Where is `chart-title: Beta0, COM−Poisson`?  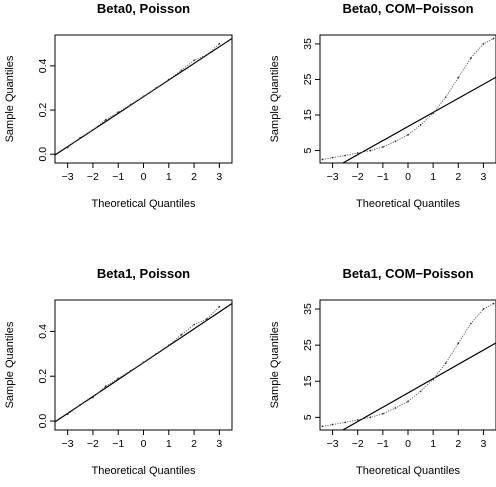 chart-title: Beta0, COM−Poisson is located at coordinates (407, 8).